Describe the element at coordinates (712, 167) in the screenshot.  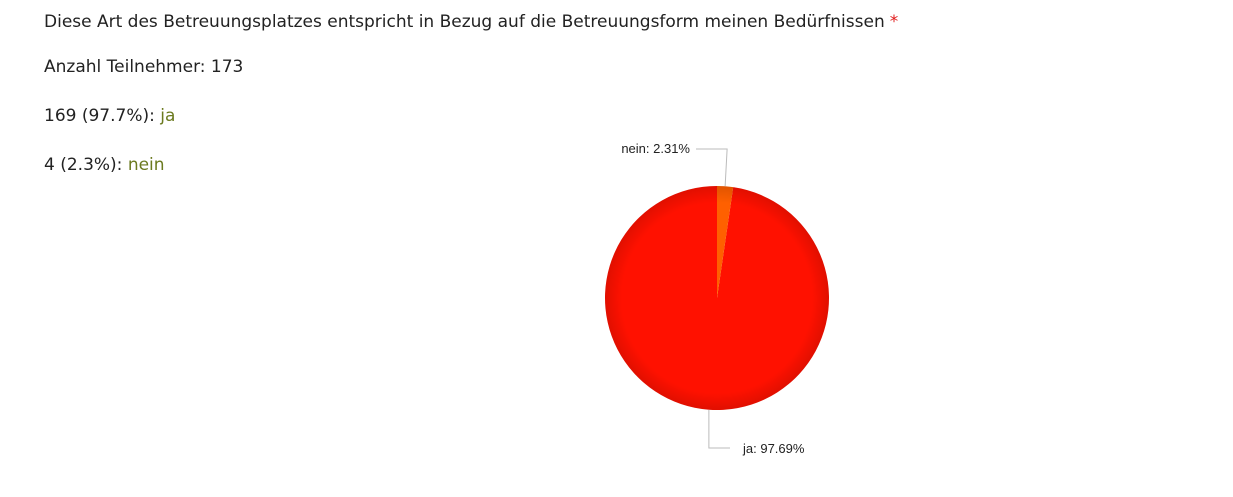
I see `leader-line-nein` at that location.